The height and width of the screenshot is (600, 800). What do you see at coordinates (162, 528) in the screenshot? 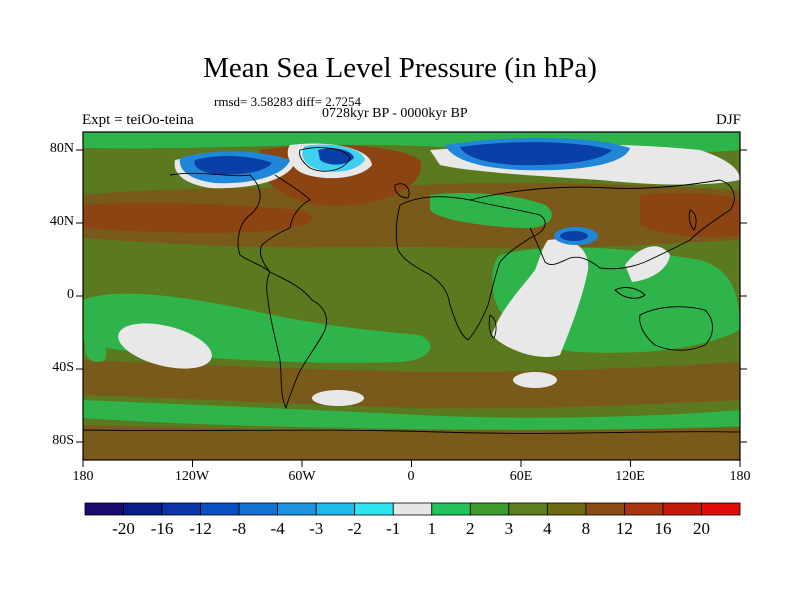
I see `colorbar-label: -16` at bounding box center [162, 528].